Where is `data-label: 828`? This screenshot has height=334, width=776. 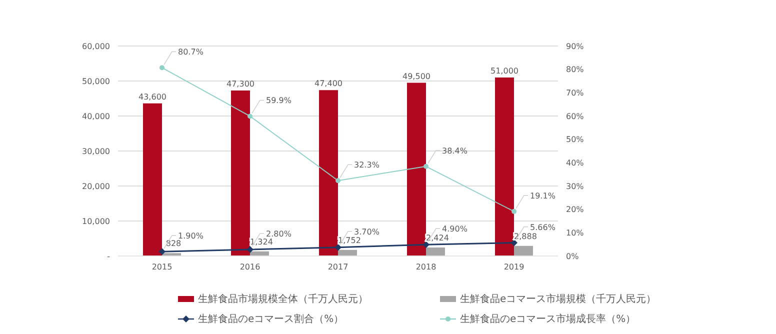 data-label: 828 is located at coordinates (174, 243).